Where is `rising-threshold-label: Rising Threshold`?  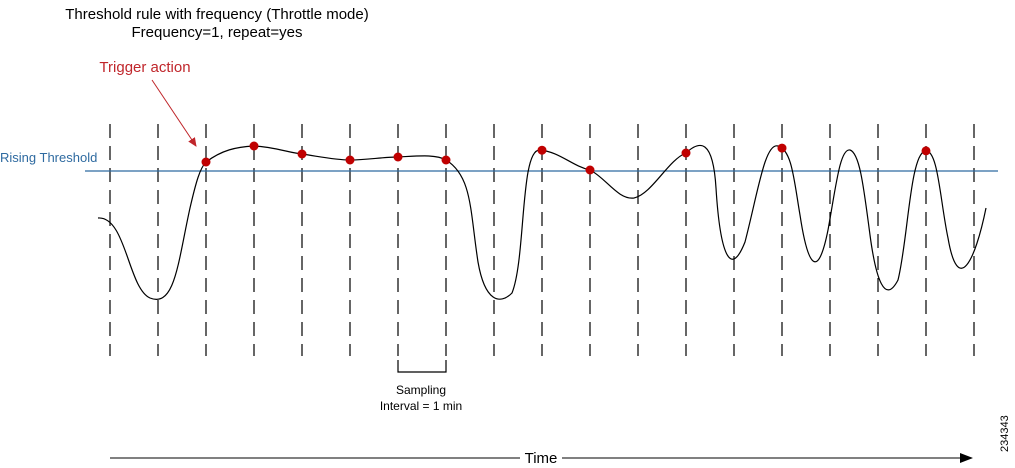
rising-threshold-label: Rising Threshold is located at coordinates (48, 157).